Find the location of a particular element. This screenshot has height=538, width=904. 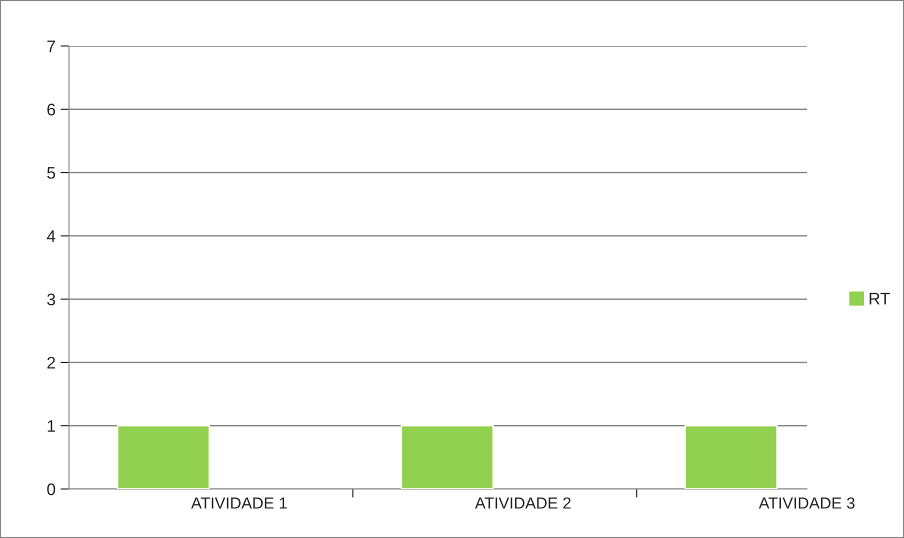

y-tick-label: 3 is located at coordinates (51, 300).